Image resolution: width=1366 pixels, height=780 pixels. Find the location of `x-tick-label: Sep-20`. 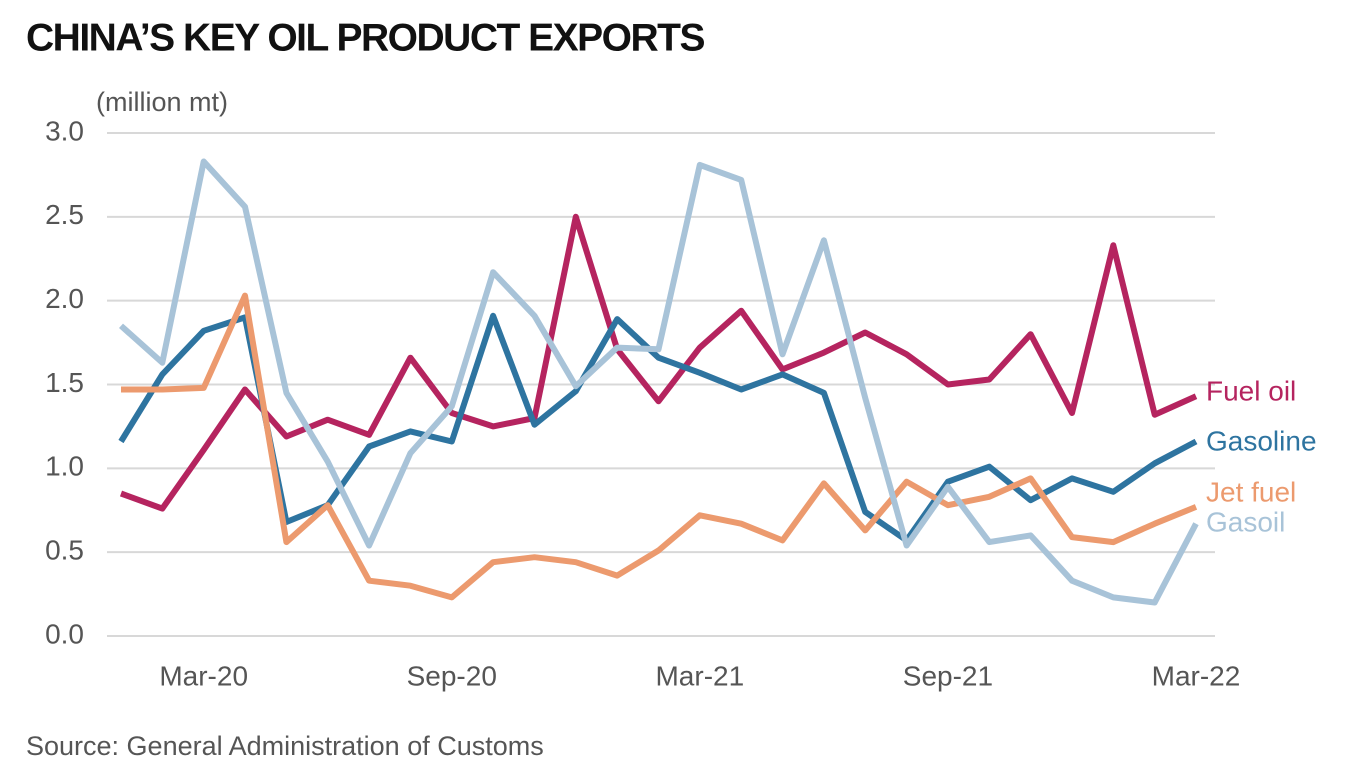

x-tick-label: Sep-20 is located at coordinates (452, 675).